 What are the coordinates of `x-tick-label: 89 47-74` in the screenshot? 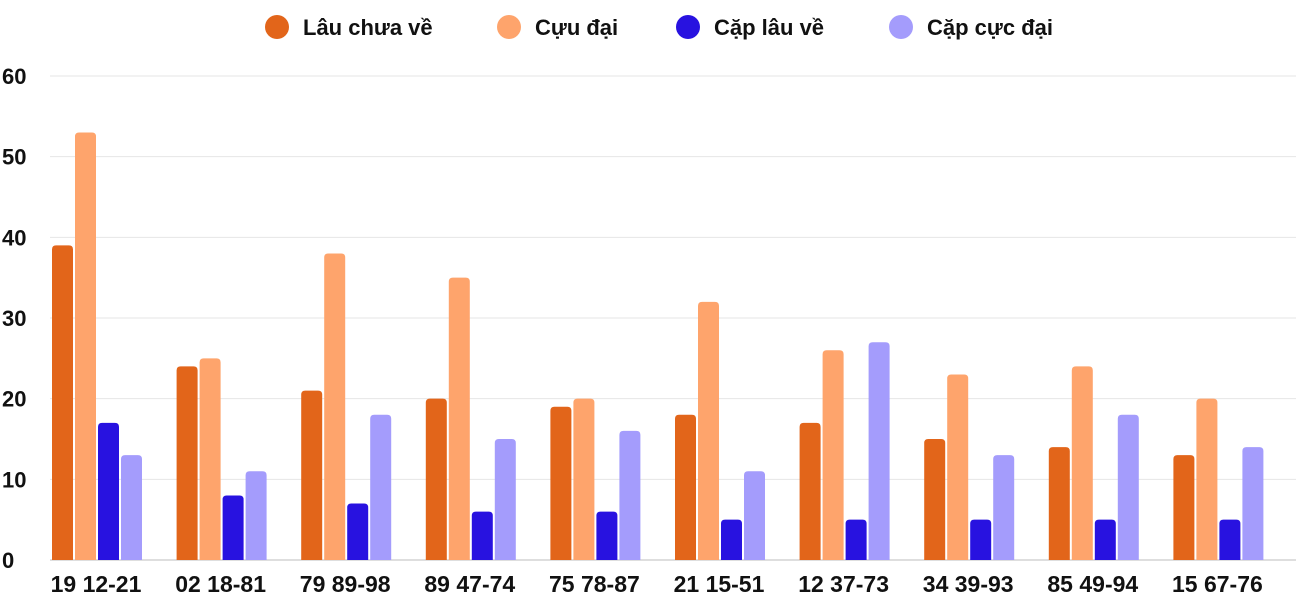 It's located at (469, 584).